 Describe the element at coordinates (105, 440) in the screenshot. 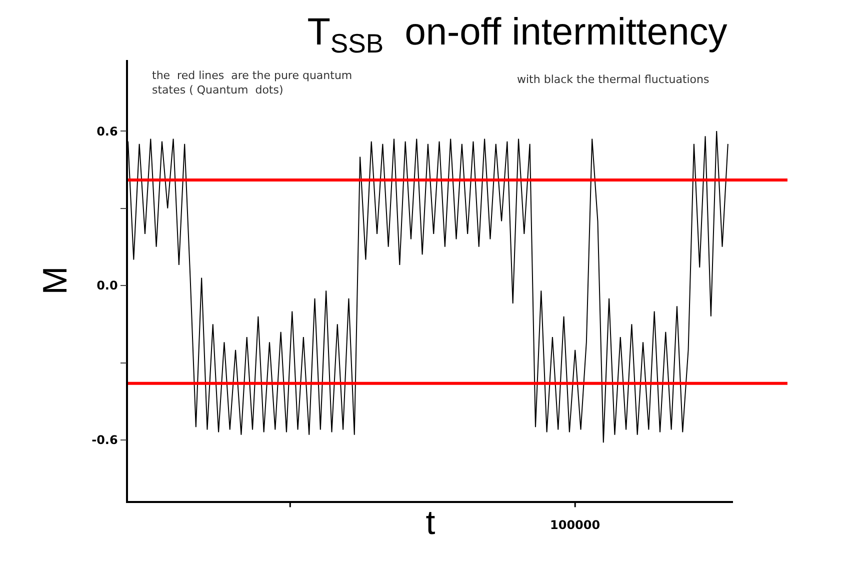

I see `y-tick-label: -0.6` at that location.